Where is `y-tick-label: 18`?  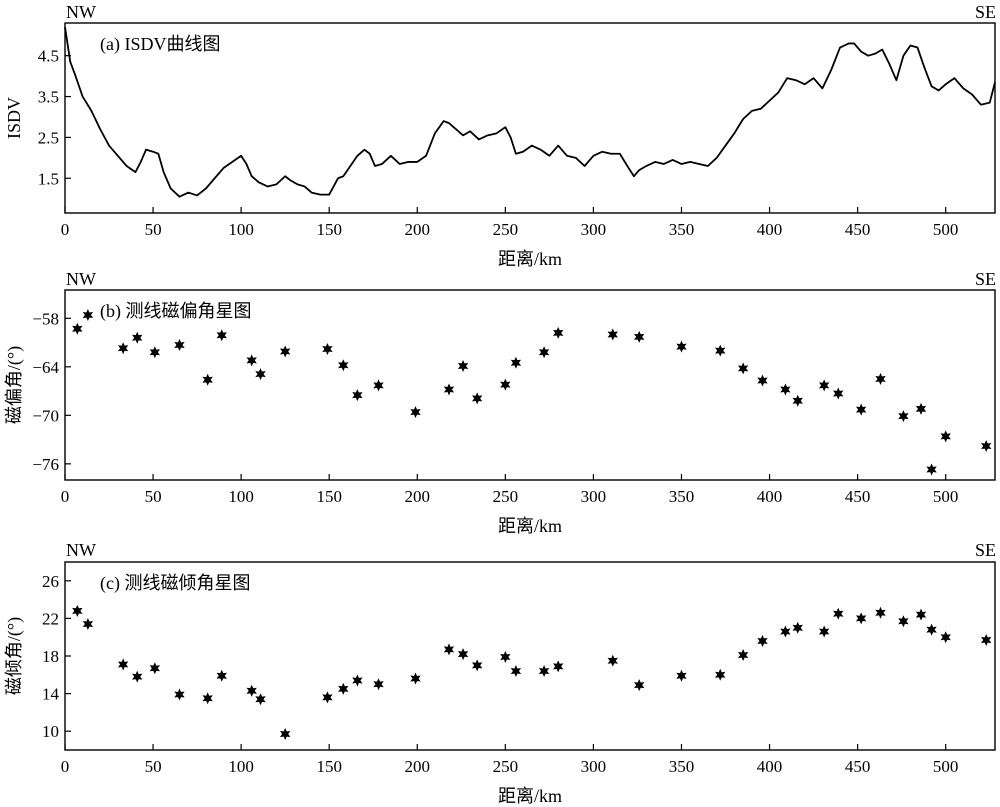
y-tick-label: 18 is located at coordinates (50, 656).